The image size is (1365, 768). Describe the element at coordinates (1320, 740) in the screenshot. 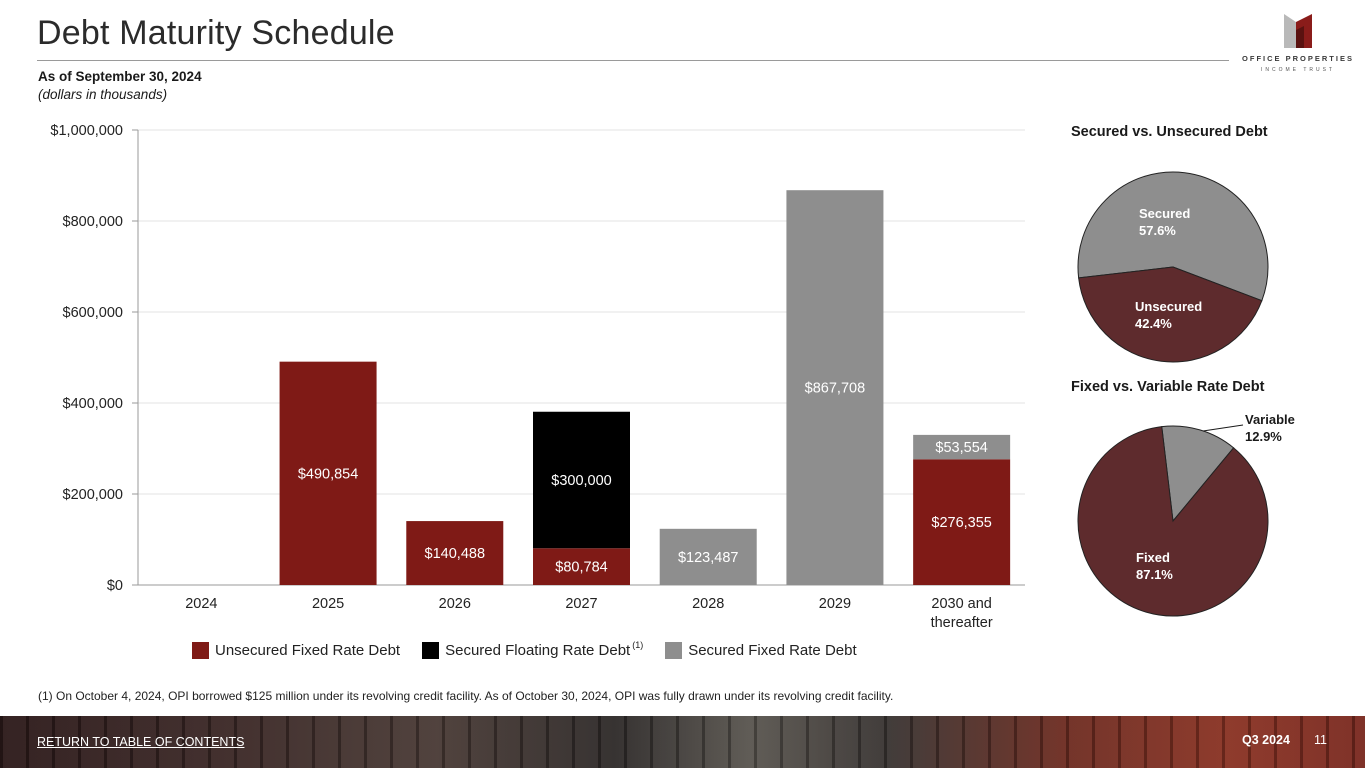

I see `page-number: 11` at that location.